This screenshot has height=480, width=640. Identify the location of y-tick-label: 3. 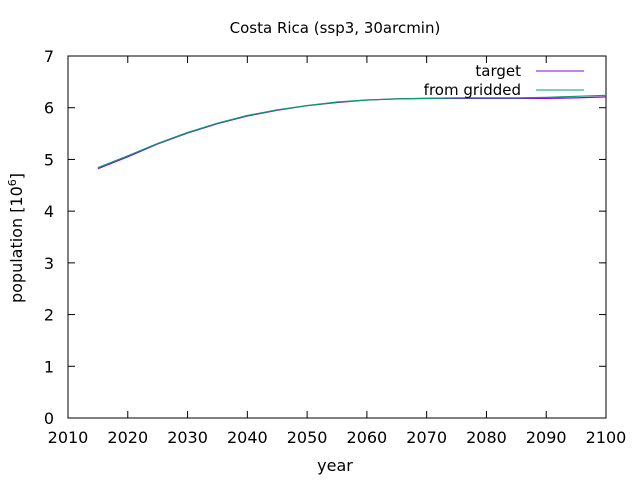
(49, 263).